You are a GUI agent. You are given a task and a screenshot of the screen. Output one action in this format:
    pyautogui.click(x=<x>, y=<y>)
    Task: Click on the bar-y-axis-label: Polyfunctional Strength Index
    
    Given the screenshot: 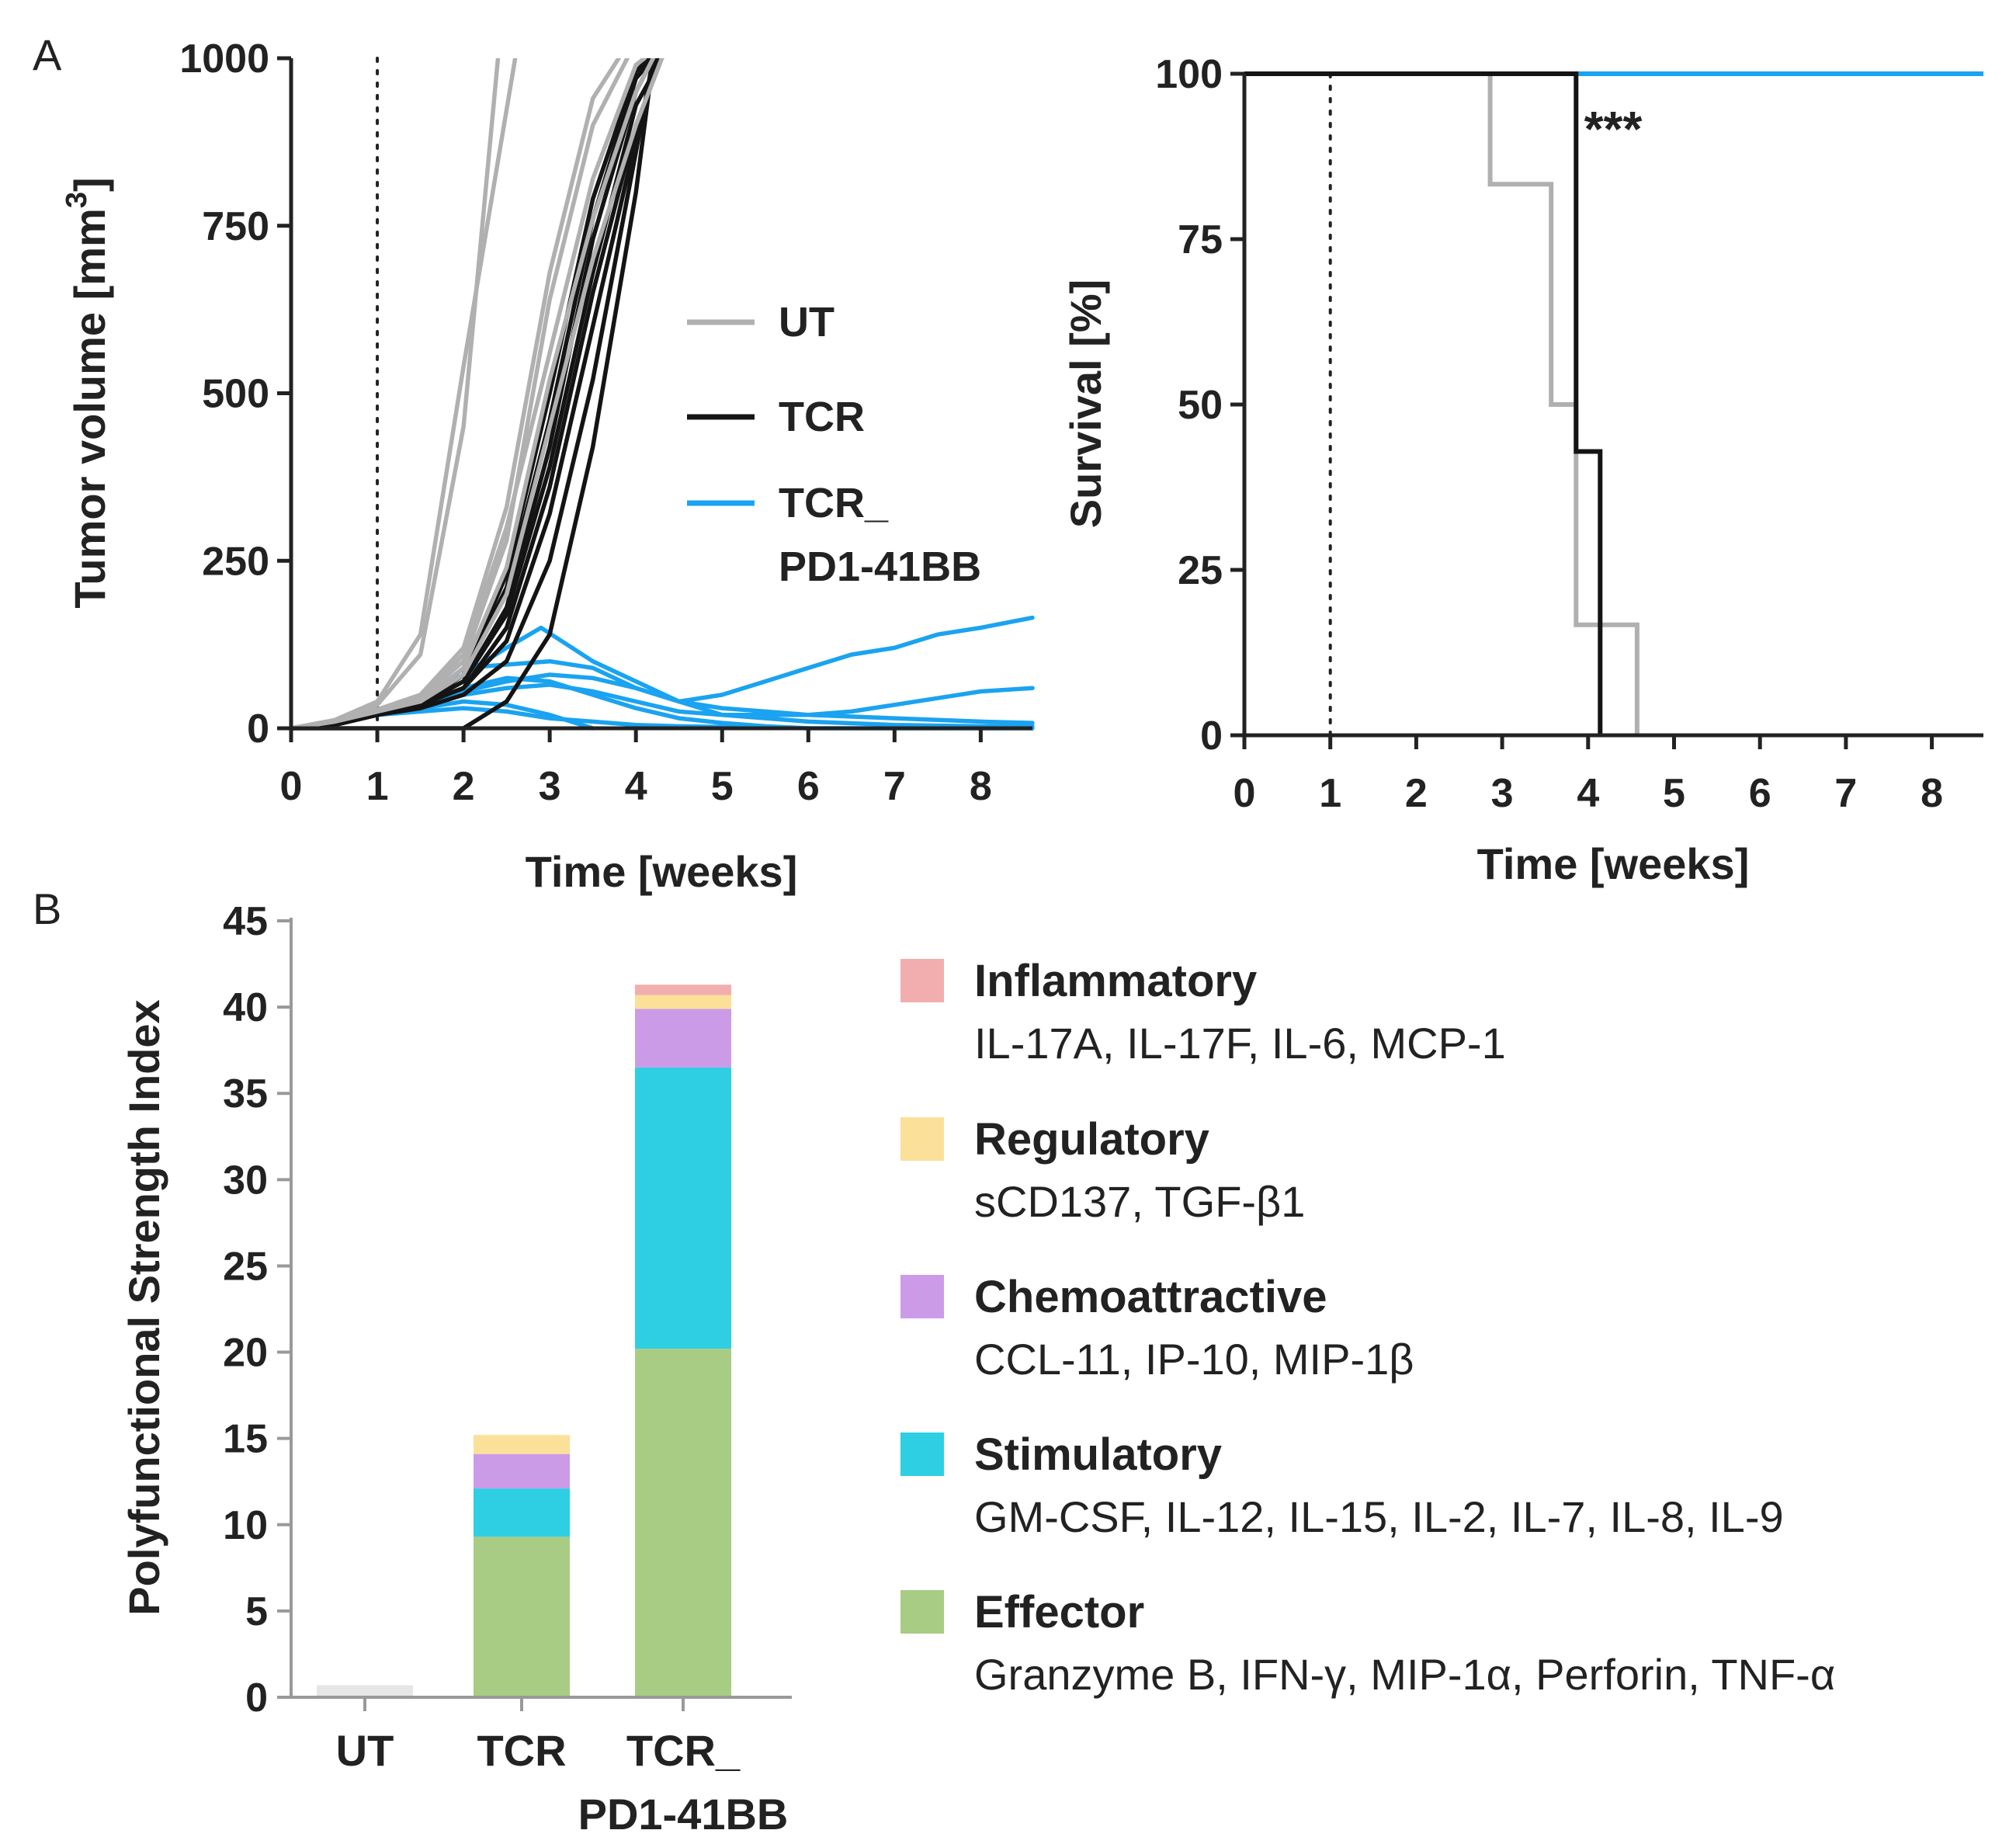 What is the action you would take?
    pyautogui.click(x=144, y=1307)
    